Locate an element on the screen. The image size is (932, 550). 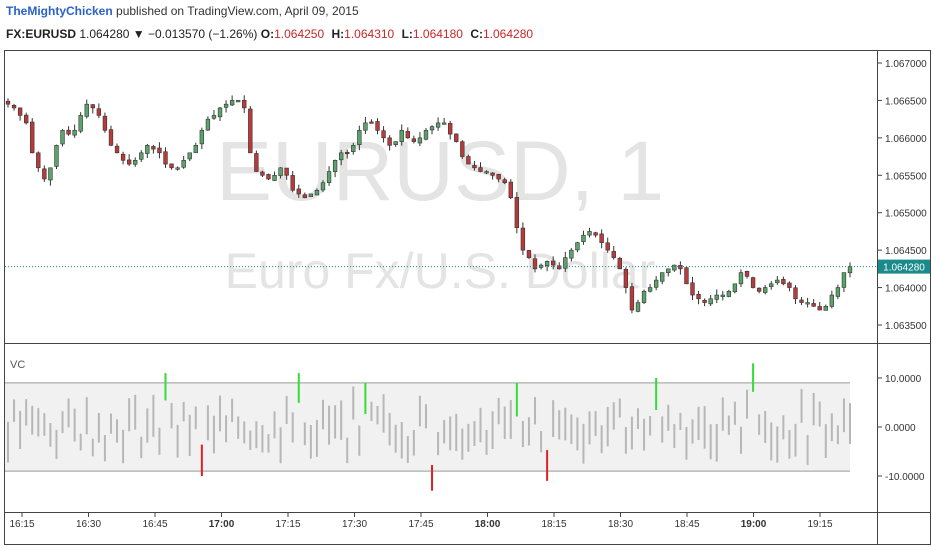
price-tick-label: 1.063500 is located at coordinates (906, 326).